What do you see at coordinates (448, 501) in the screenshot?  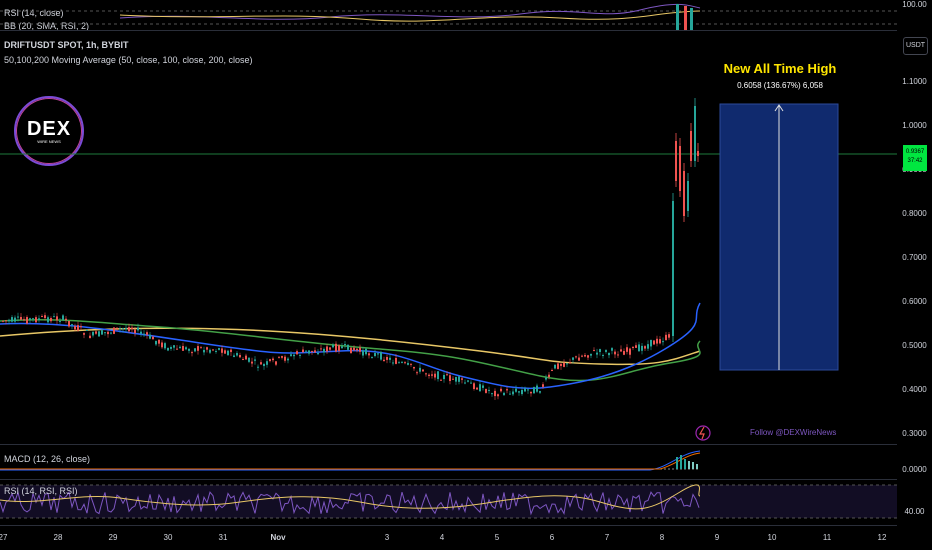 I see `rsi-plot` at bounding box center [448, 501].